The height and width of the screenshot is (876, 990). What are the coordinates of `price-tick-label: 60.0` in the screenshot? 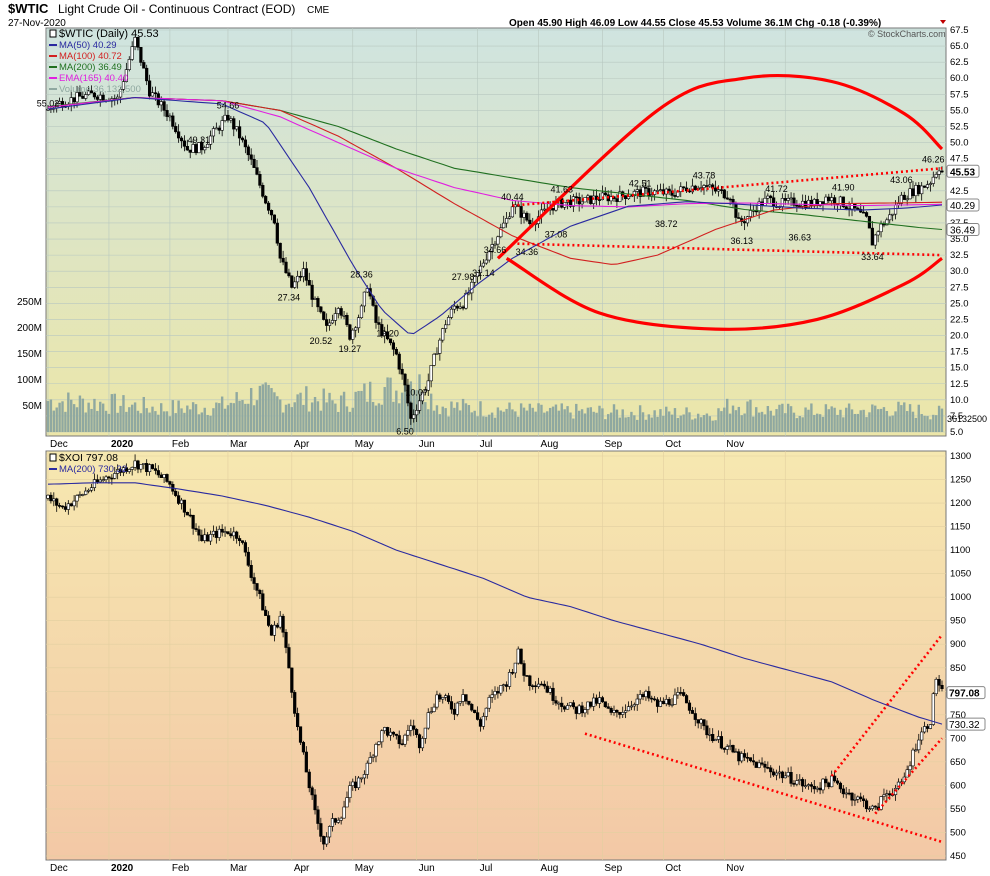 It's located at (959, 78).